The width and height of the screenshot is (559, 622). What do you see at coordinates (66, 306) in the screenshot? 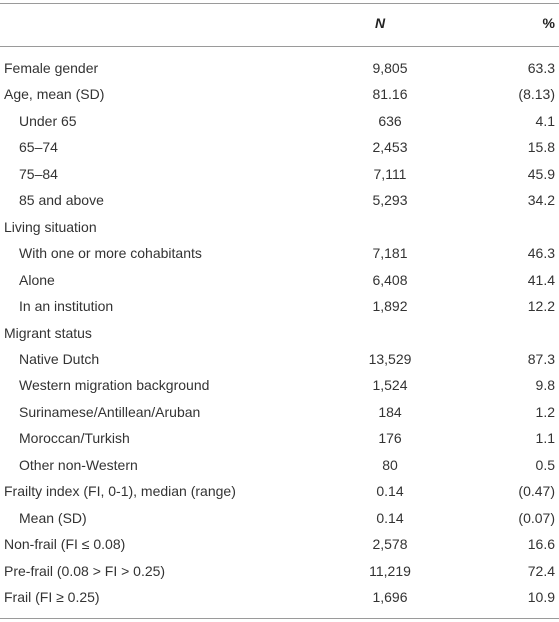
I see `row-label: In an institution` at bounding box center [66, 306].